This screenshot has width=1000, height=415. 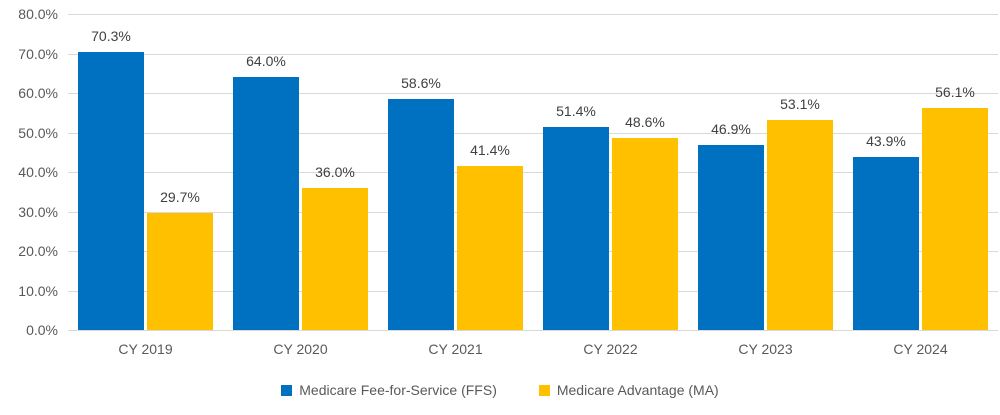 I want to click on bar-wrap: 48.6%, so click(x=645, y=172).